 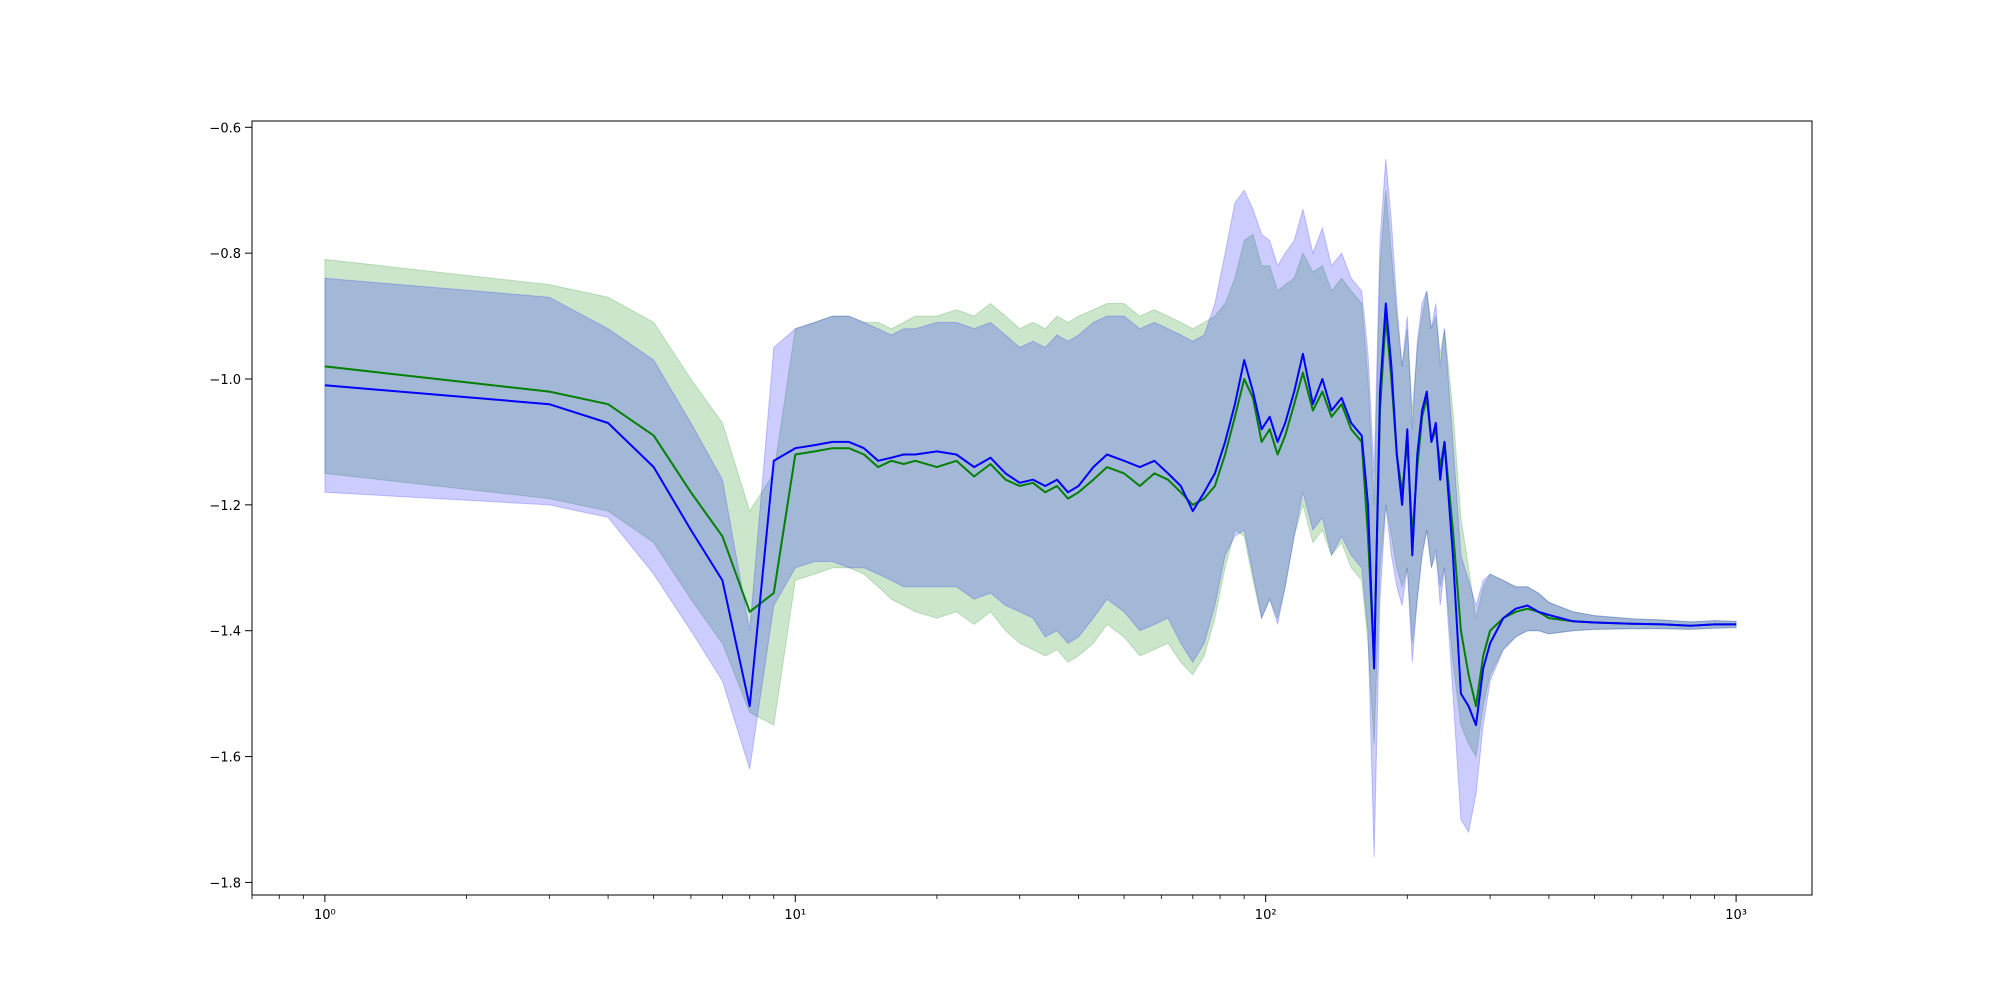 What do you see at coordinates (1736, 915) in the screenshot?
I see `x-tick-label: 10³` at bounding box center [1736, 915].